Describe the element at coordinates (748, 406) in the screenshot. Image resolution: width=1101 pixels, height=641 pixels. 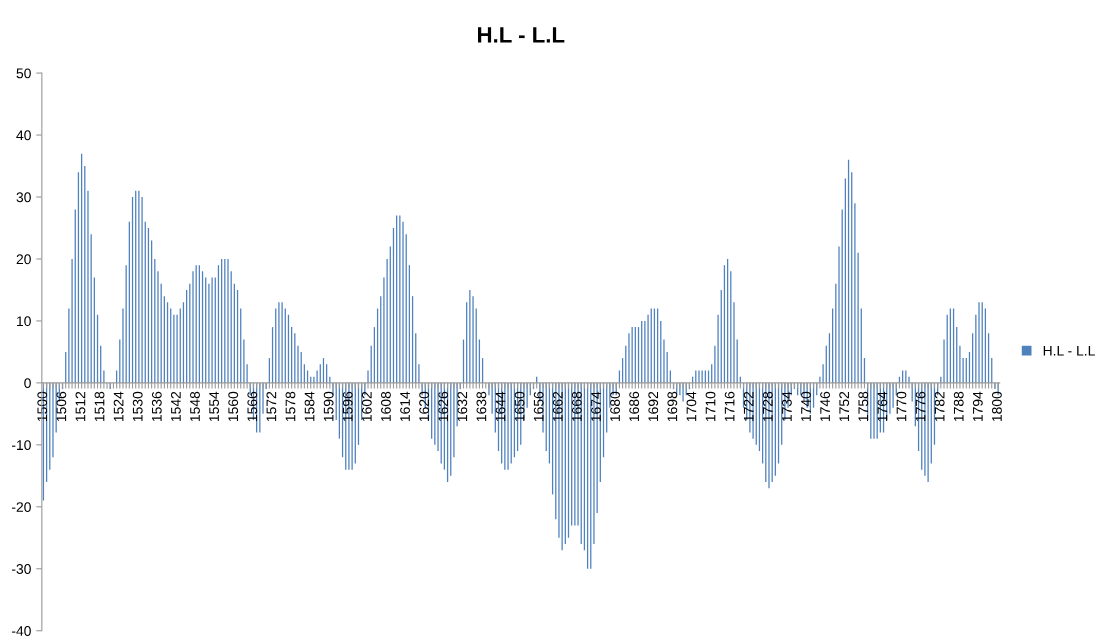
I see `x-tick-label: 1722` at that location.